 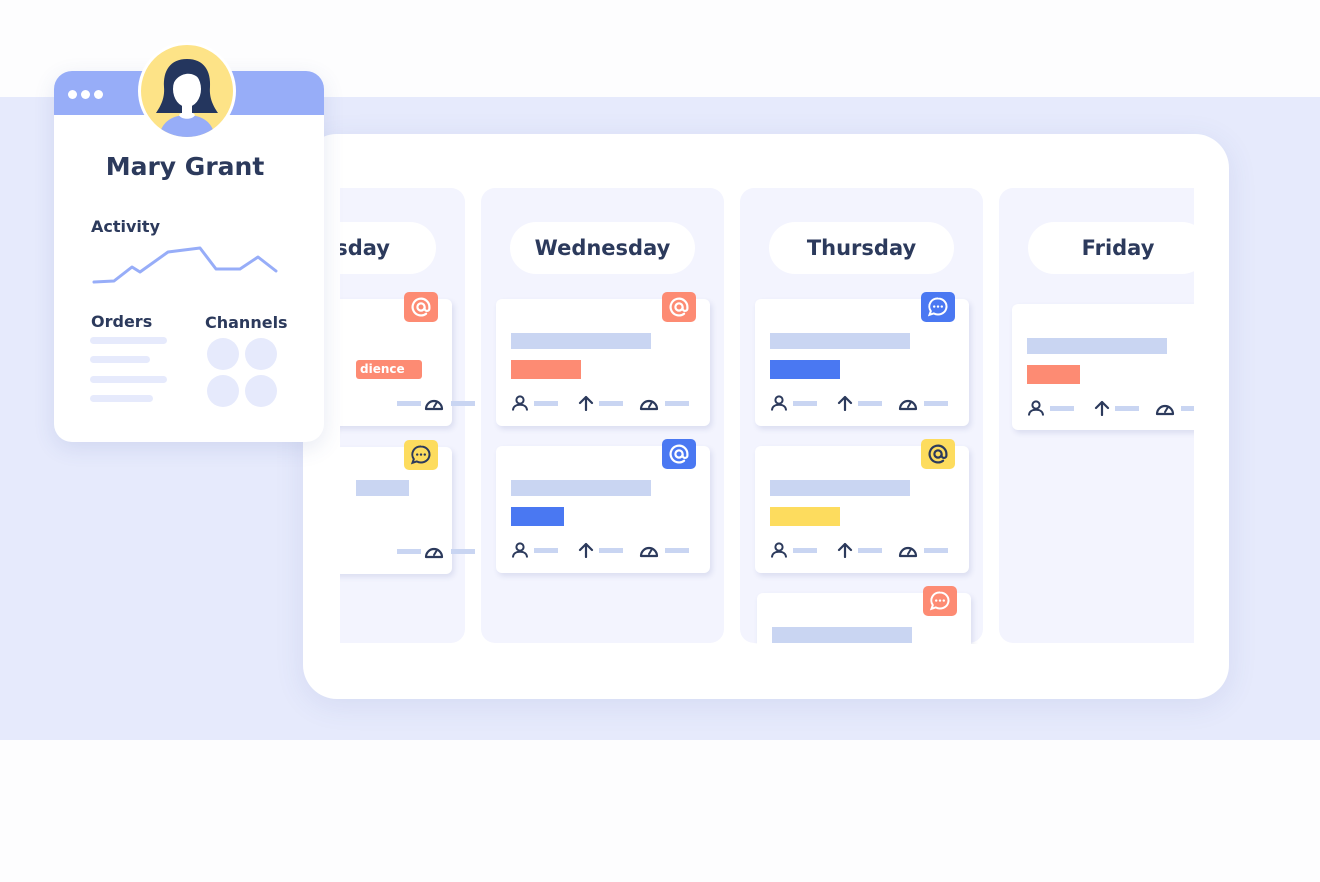 What do you see at coordinates (122, 321) in the screenshot?
I see `orders-label: Orders` at bounding box center [122, 321].